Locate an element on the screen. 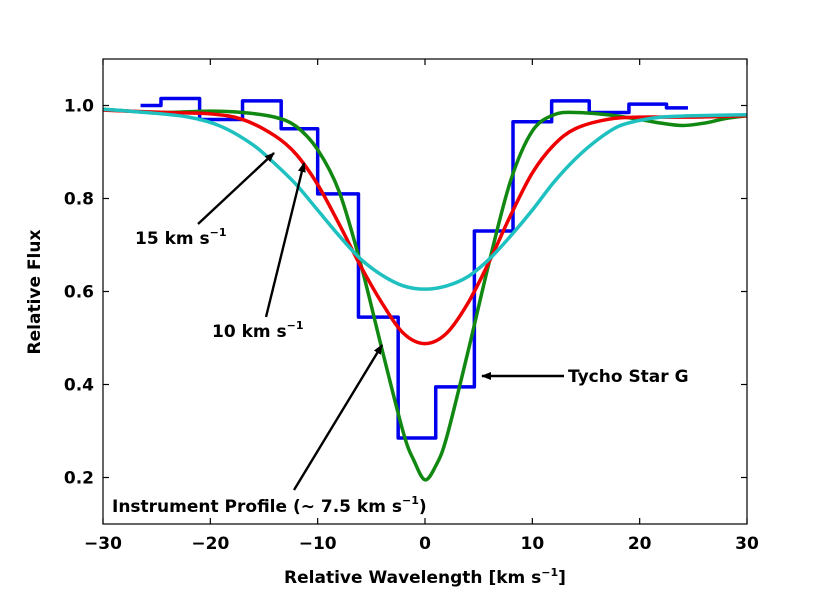  x-tick-label: −20 is located at coordinates (210, 544).